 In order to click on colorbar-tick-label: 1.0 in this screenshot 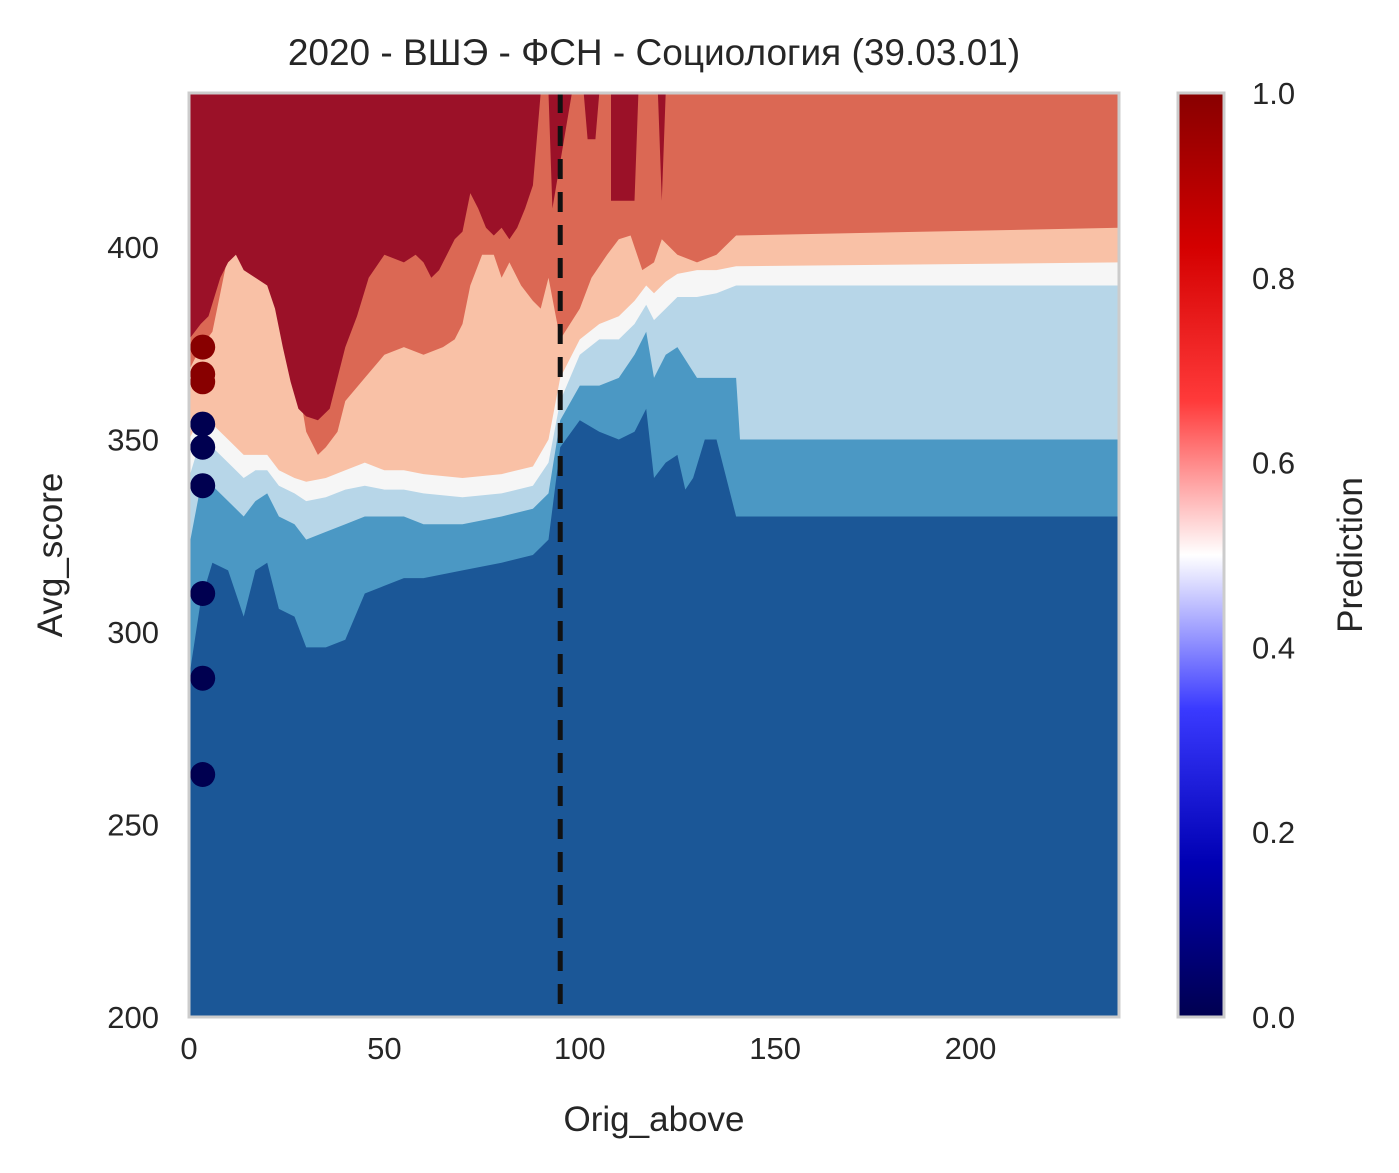, I will do `click(1273, 93)`.